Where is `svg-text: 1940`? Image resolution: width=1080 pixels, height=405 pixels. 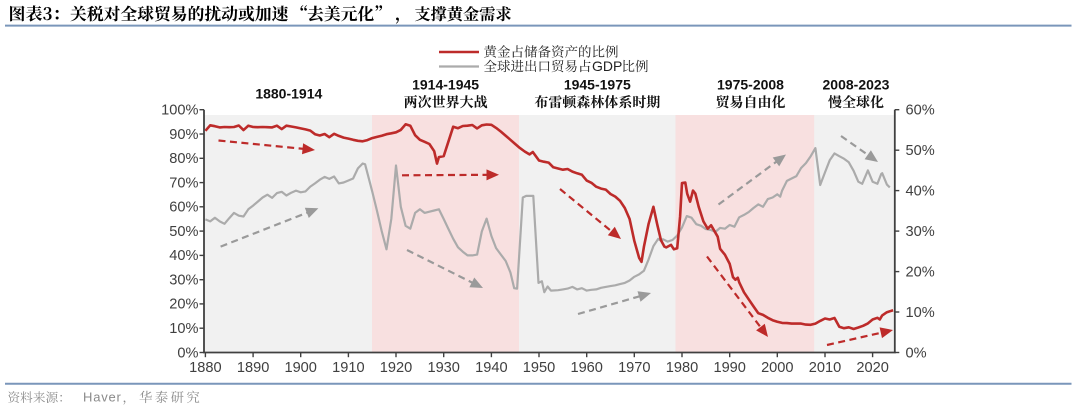
svg-text: 1940 is located at coordinates (491, 368).